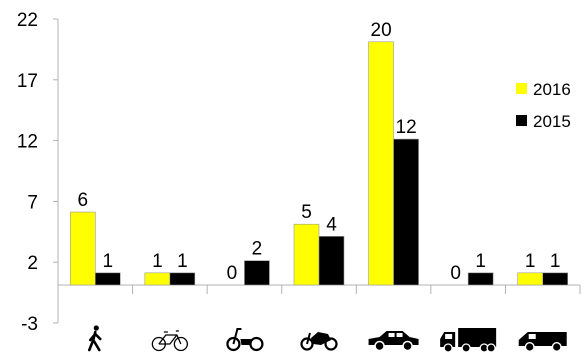 This screenshot has height=358, width=585. Describe the element at coordinates (157, 279) in the screenshot. I see `bar-2016-bicycle` at that location.